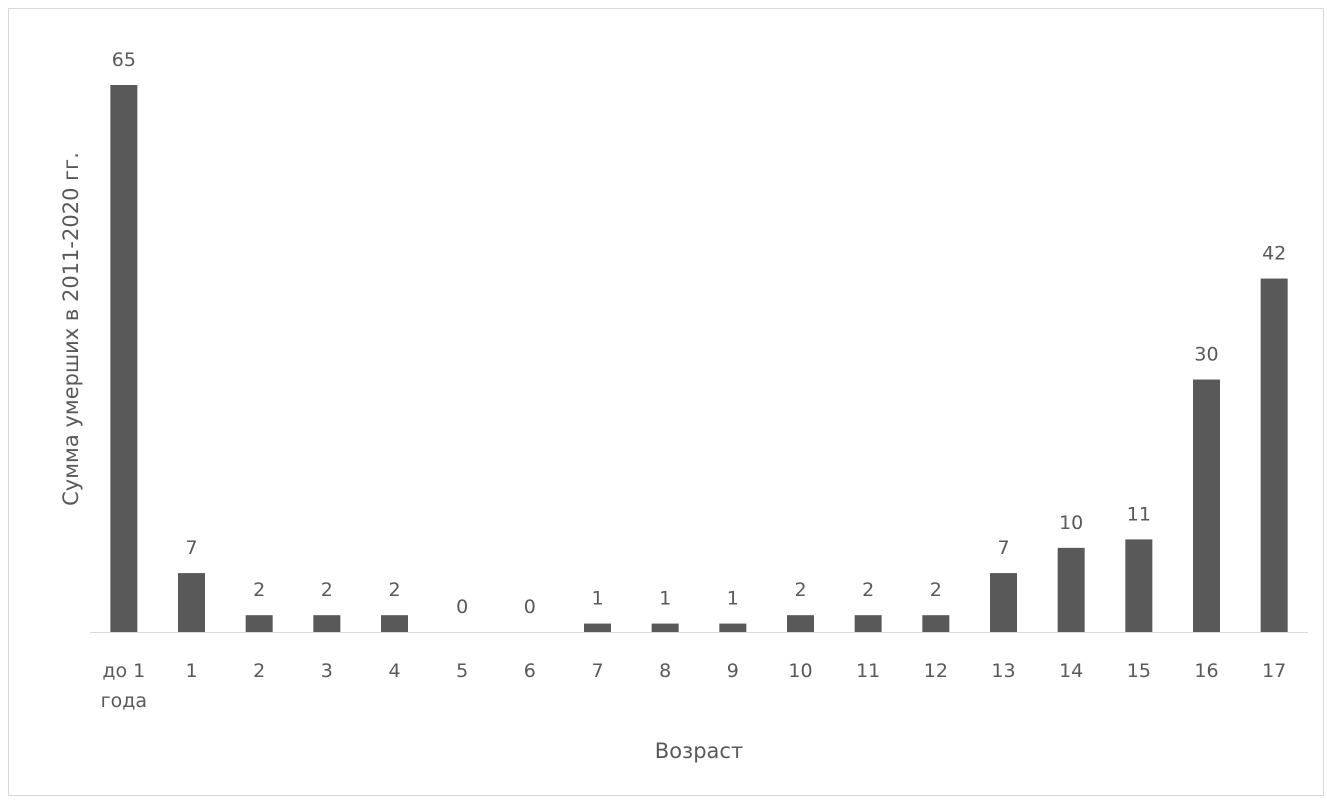  Describe the element at coordinates (597, 671) in the screenshot. I see `x-tick-label: 7` at that location.